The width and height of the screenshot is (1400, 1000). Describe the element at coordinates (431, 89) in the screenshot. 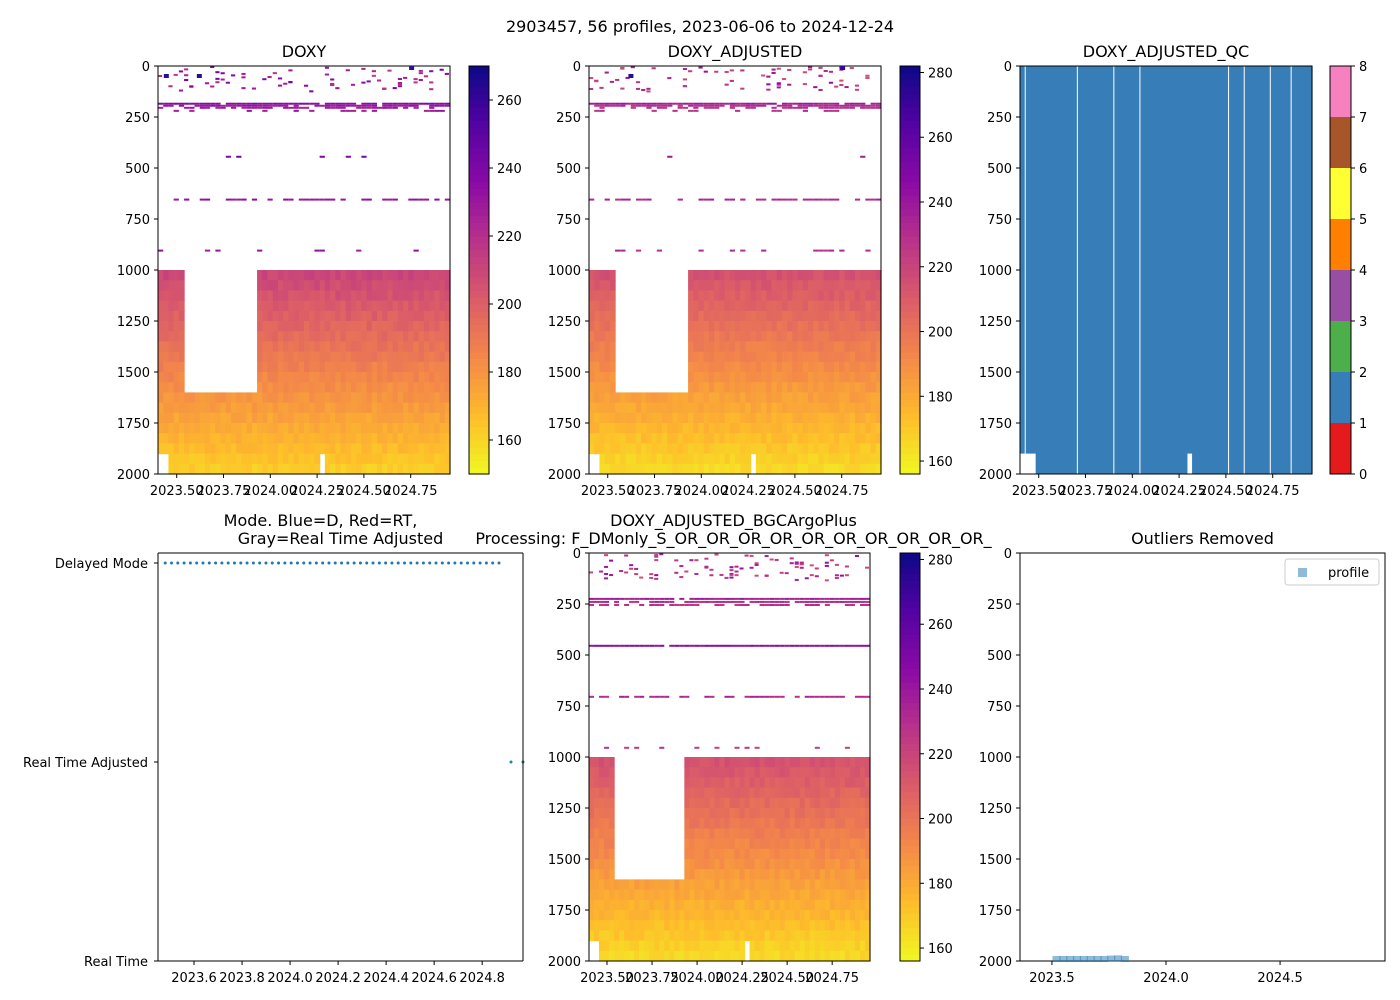

I see `doxy-speck` at that location.